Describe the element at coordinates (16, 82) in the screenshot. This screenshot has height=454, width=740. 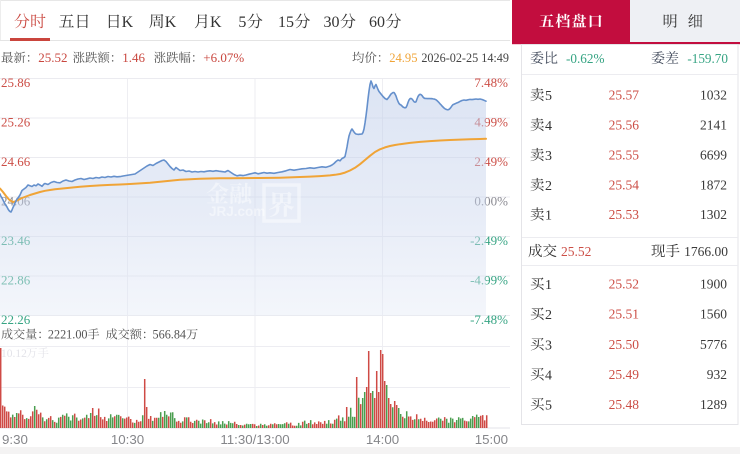
I see `svg-text: 25.86` at that location.